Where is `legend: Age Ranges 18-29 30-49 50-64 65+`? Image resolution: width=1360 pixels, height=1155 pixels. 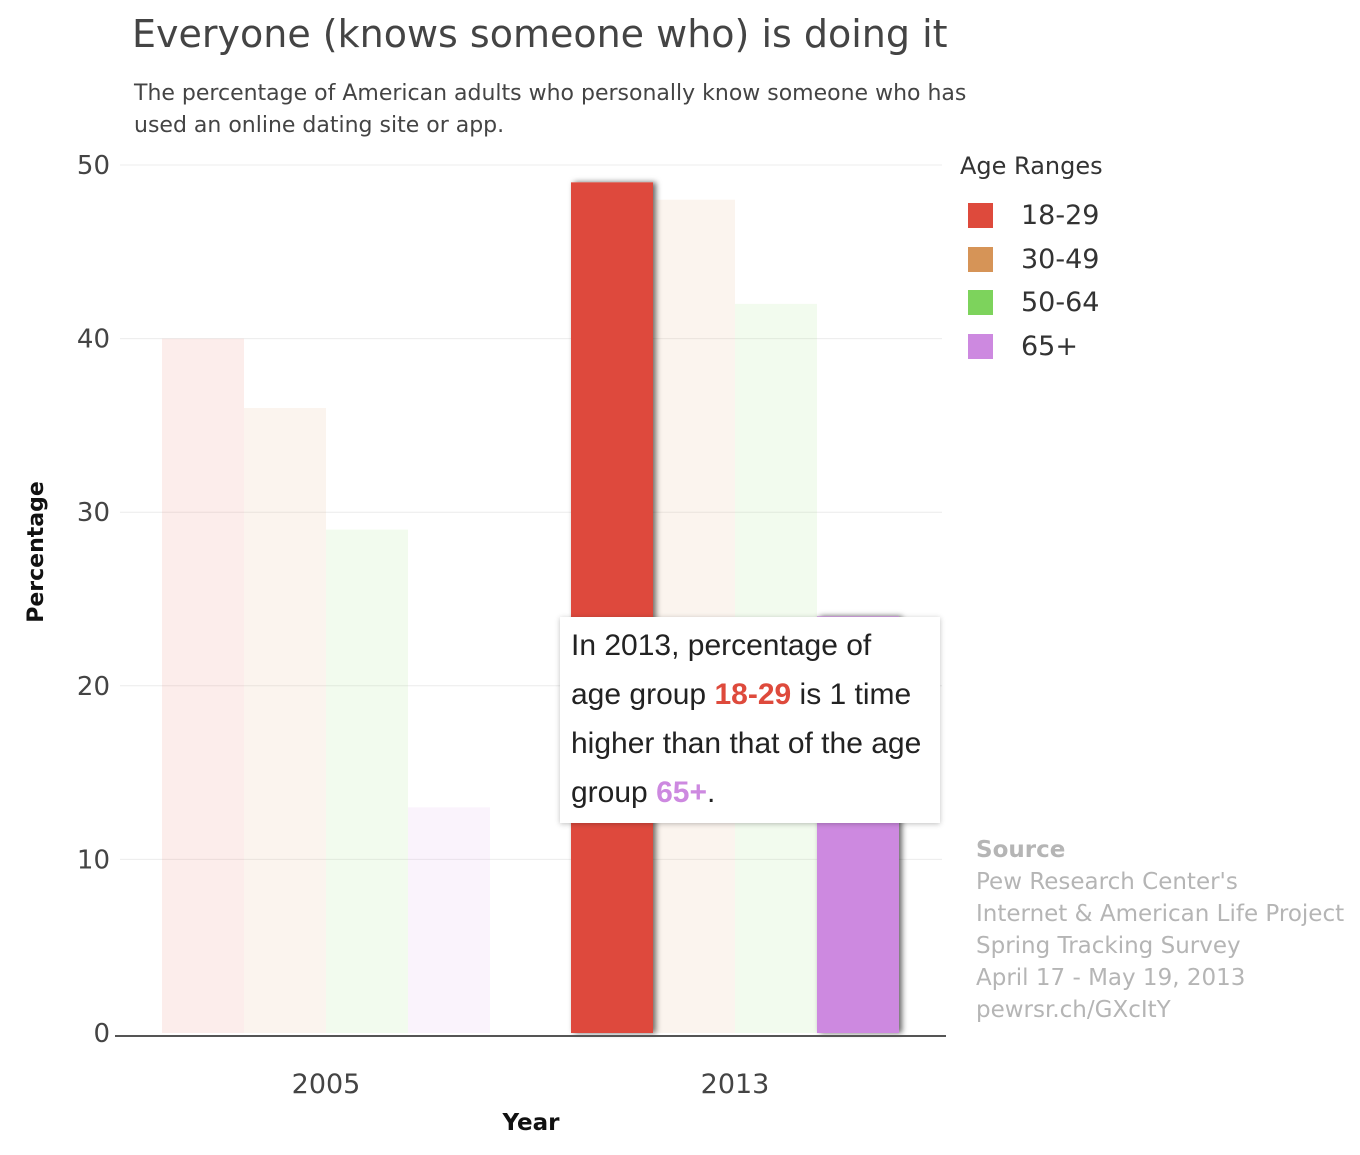 legend: Age Ranges 18-29 30-49 50-64 65+ is located at coordinates (1031, 260).